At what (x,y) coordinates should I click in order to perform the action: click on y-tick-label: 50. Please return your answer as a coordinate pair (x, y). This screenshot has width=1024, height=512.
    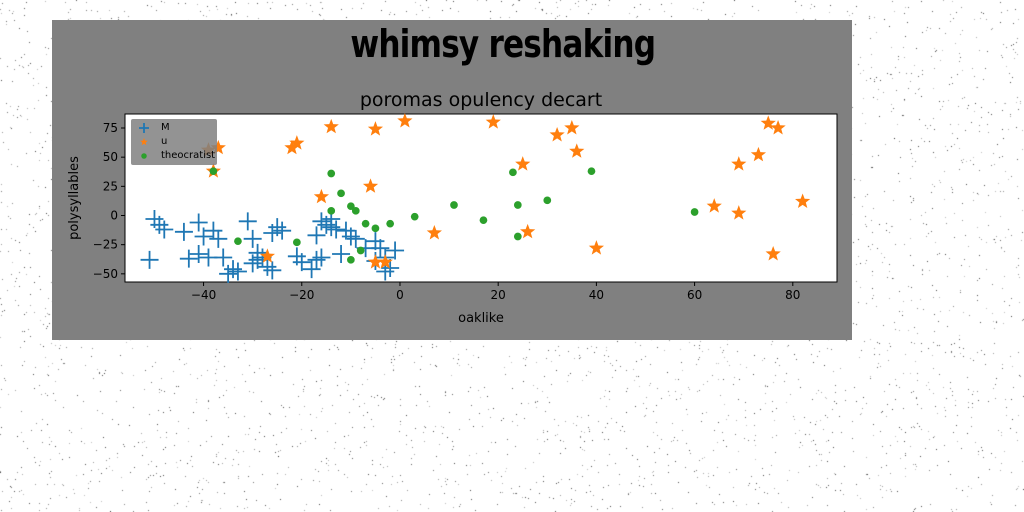
    Looking at the image, I should click on (110, 157).